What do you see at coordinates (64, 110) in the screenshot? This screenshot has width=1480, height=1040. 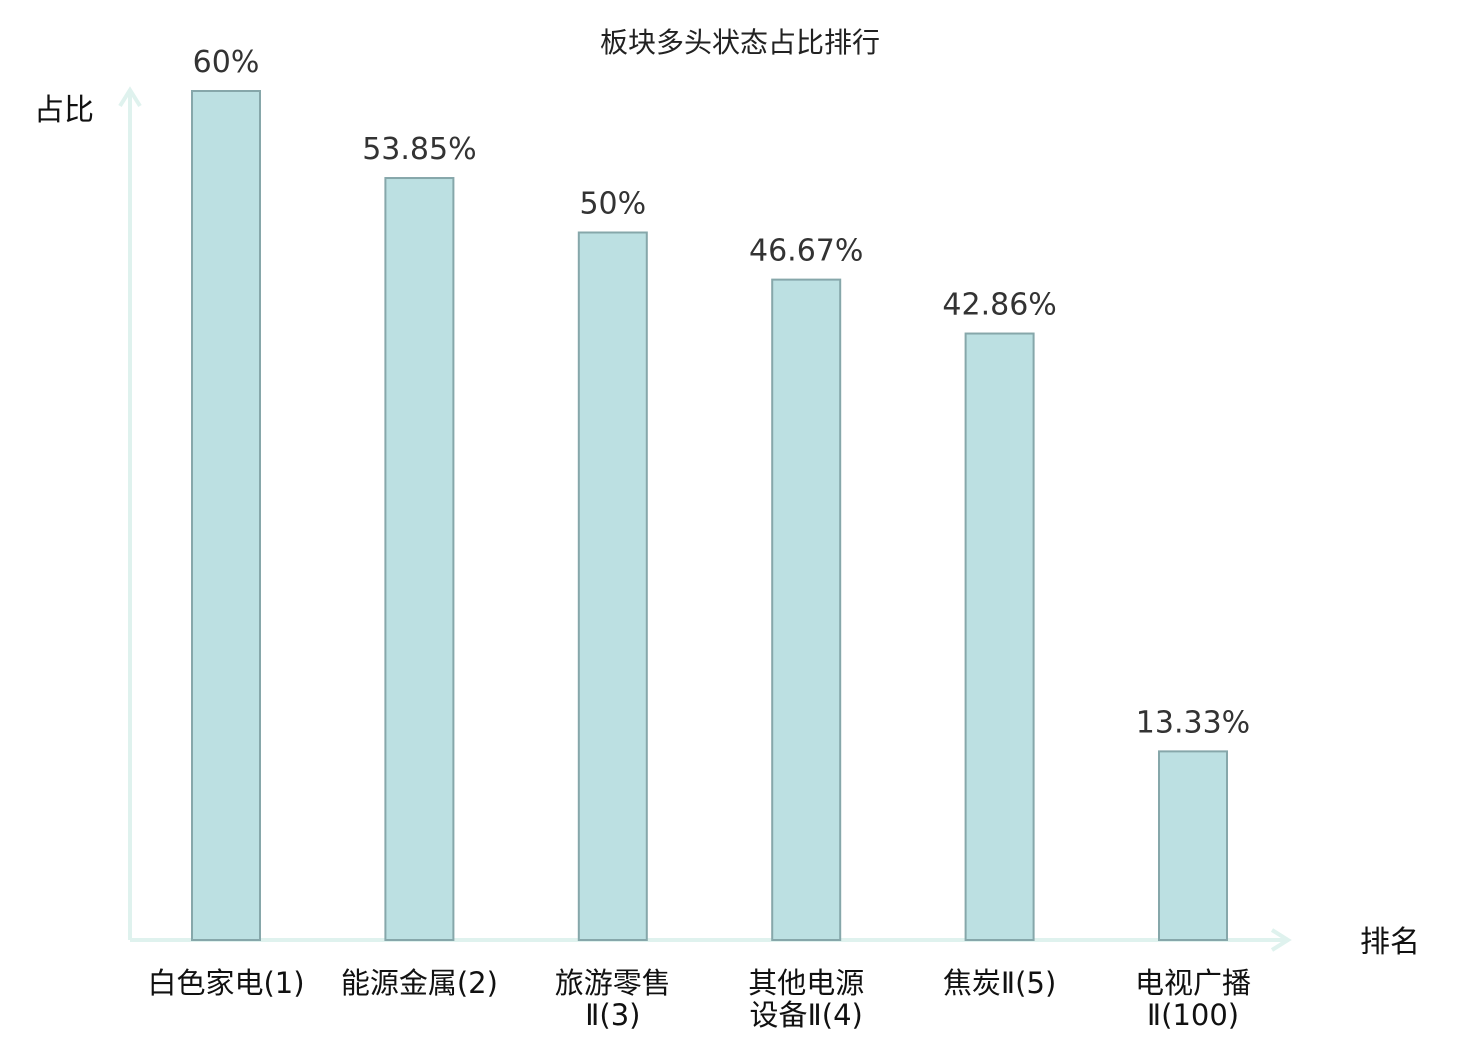 I see `y-axis-label: 占比` at bounding box center [64, 110].